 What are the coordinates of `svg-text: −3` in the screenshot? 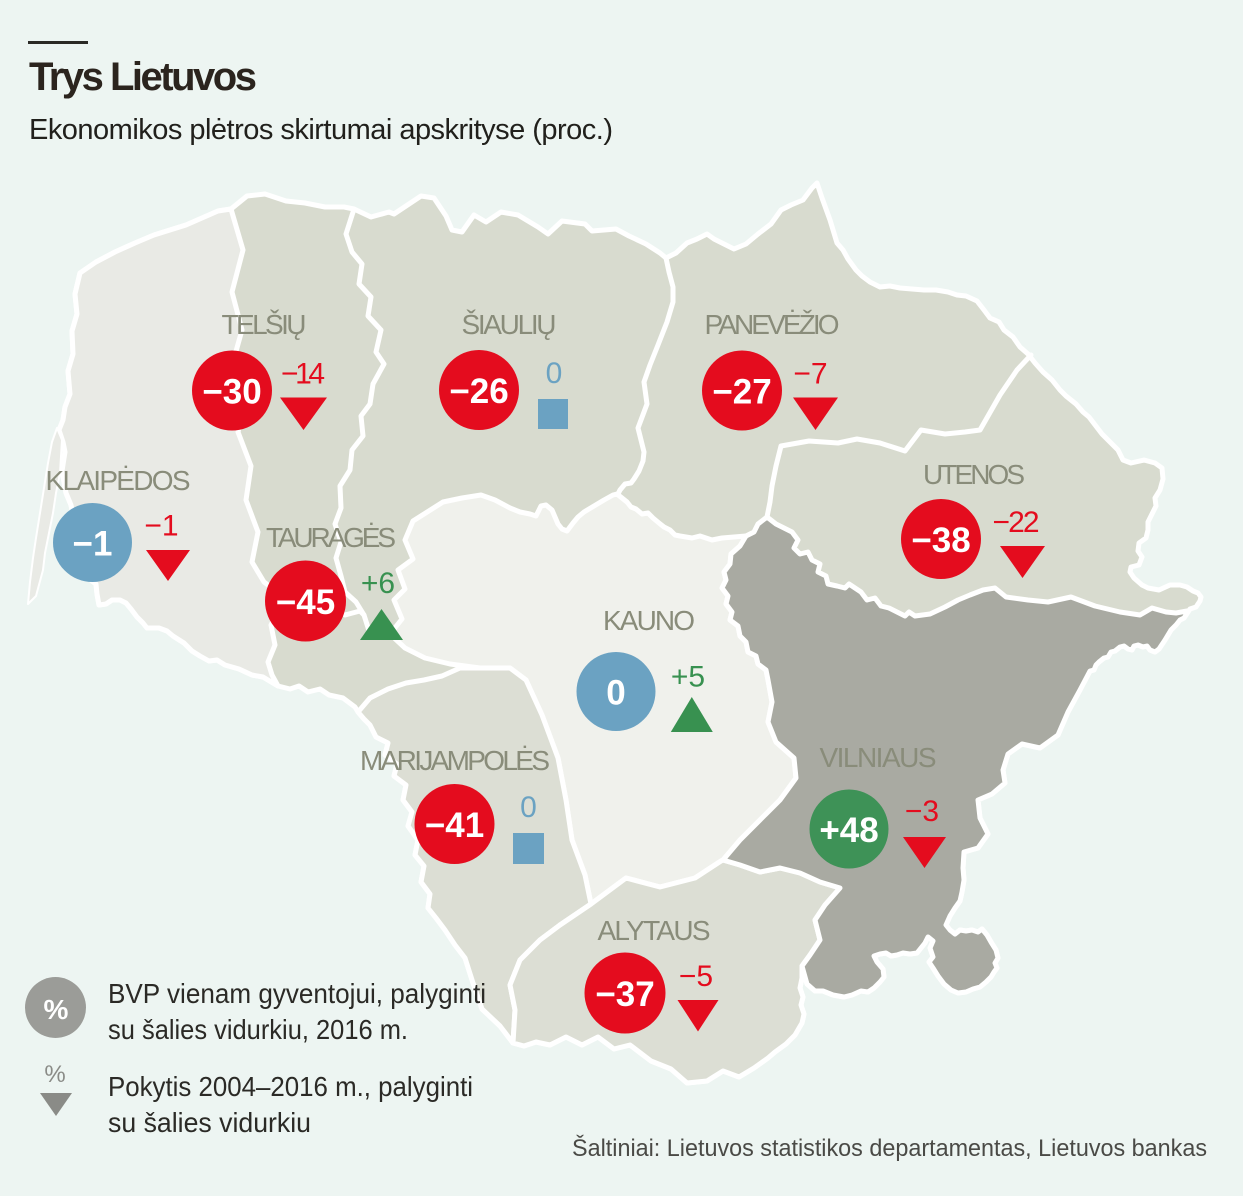 It's located at (922, 811).